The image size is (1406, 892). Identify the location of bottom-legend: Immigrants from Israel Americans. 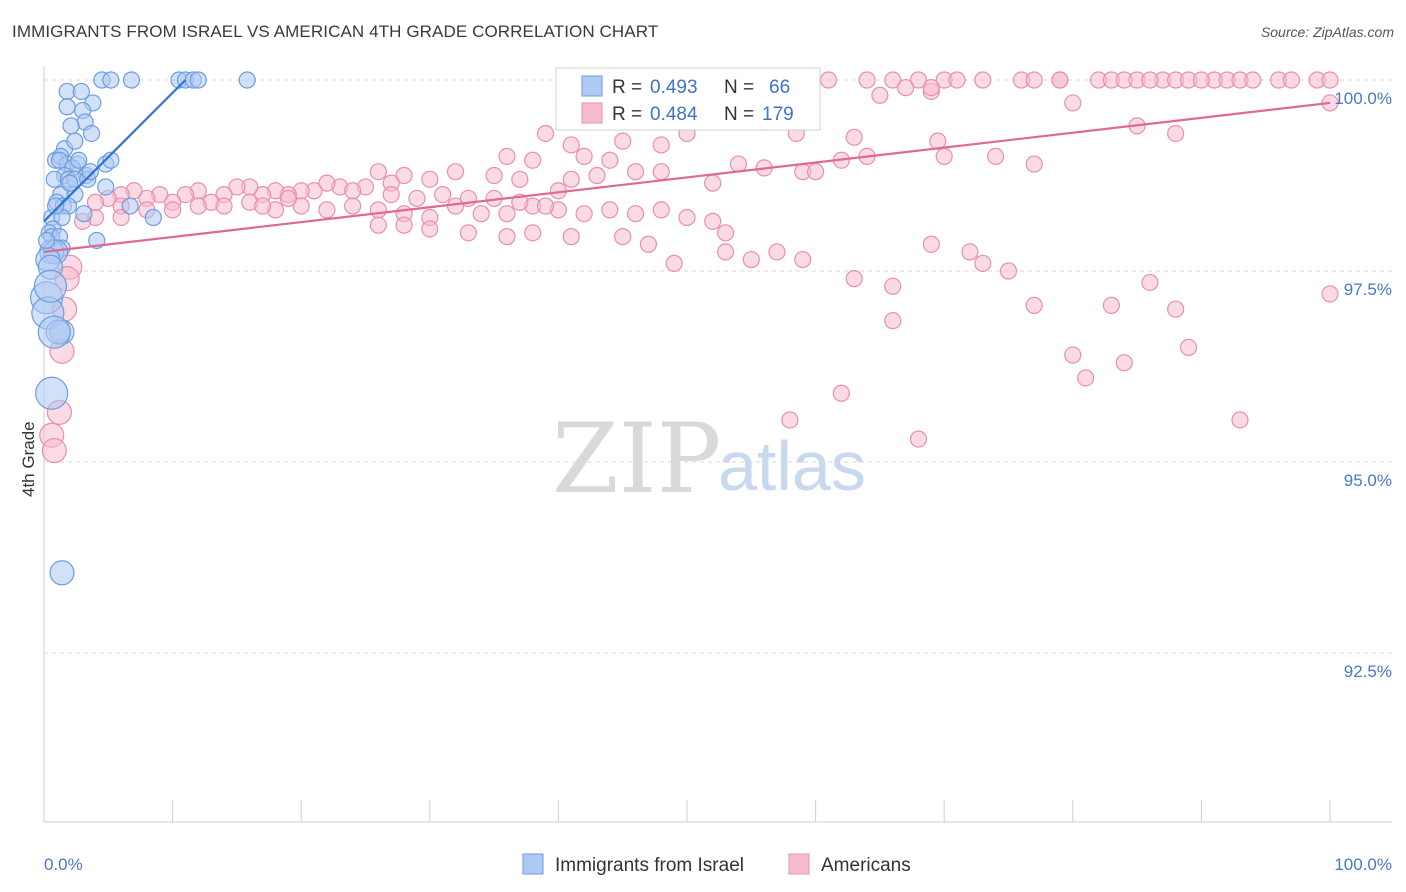
(716, 864).